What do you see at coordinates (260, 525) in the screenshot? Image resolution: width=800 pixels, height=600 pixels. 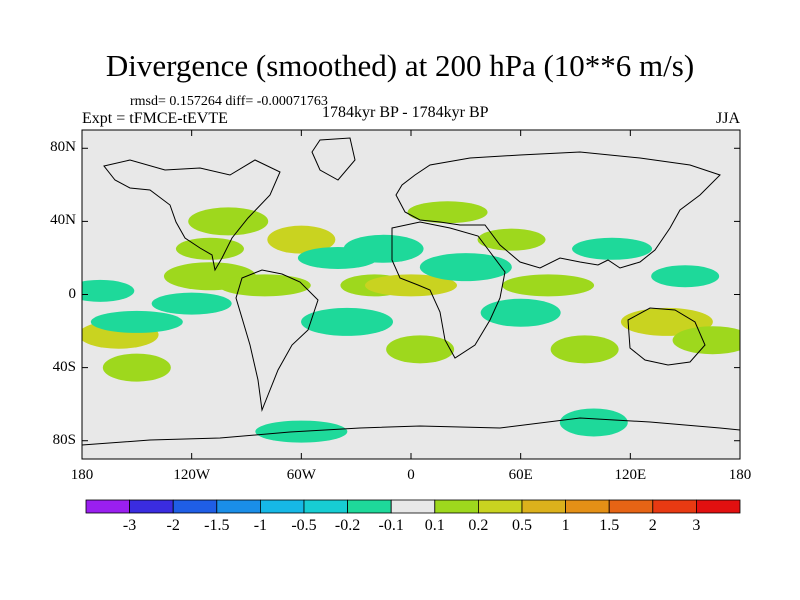 I see `colorbar-level-label: -1` at bounding box center [260, 525].